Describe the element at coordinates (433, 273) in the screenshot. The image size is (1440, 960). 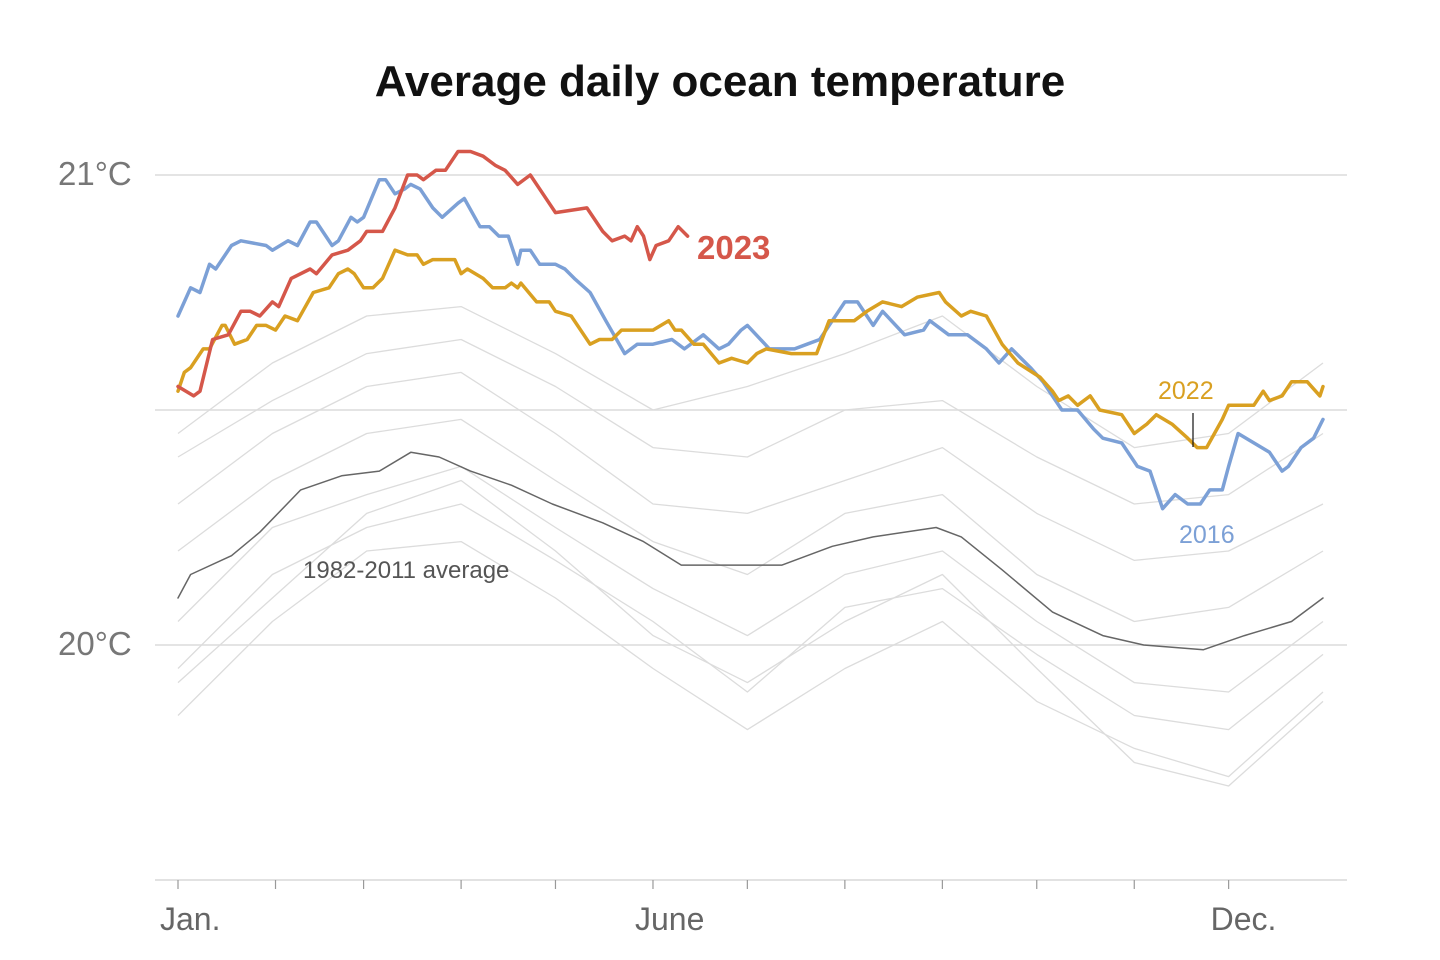
I see `series-line-2023` at that location.